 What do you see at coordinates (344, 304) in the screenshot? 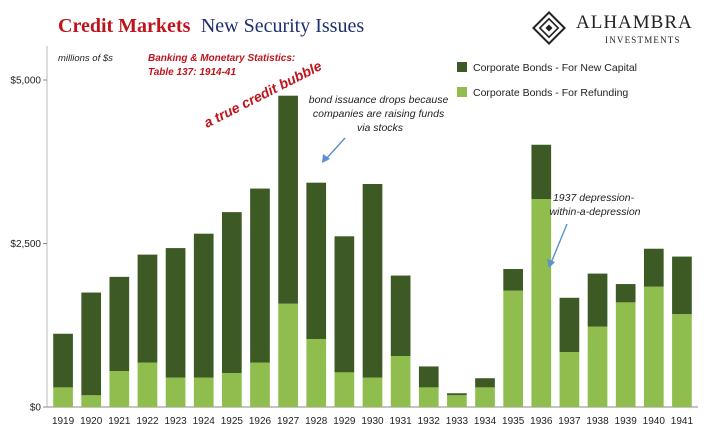
I see `bar-new-capital-1929` at bounding box center [344, 304].